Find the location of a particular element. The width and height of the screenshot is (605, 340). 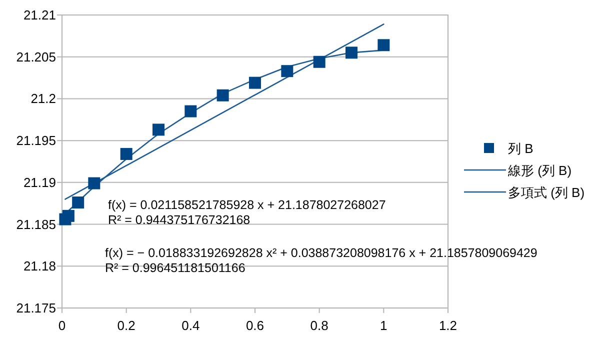

y-tick-label: 21.205 is located at coordinates (36, 56).